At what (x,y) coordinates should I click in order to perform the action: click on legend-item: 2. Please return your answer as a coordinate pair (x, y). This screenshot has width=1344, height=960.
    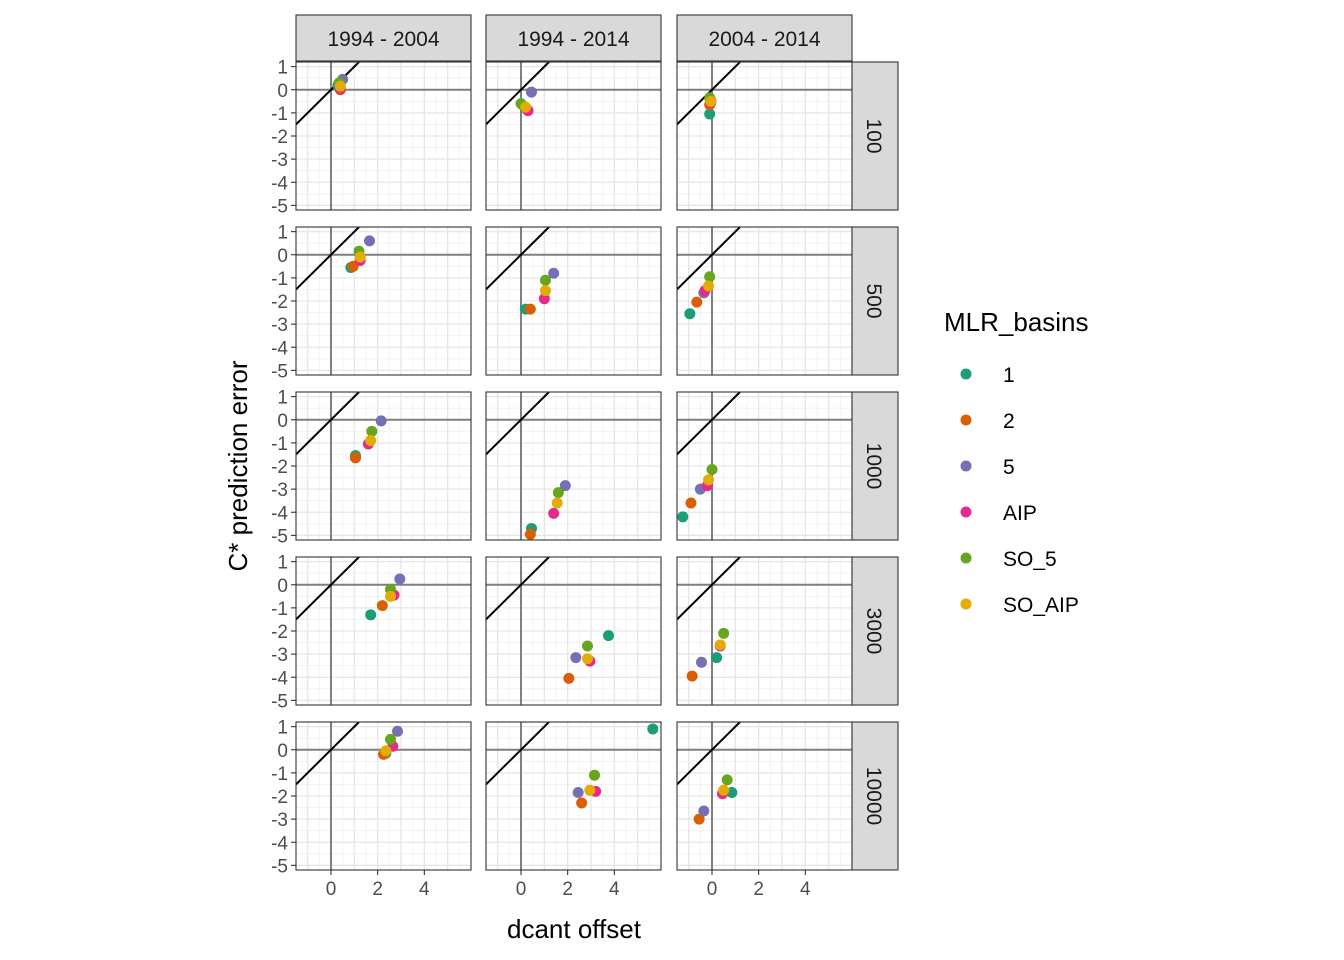
    Looking at the image, I should click on (987, 421).